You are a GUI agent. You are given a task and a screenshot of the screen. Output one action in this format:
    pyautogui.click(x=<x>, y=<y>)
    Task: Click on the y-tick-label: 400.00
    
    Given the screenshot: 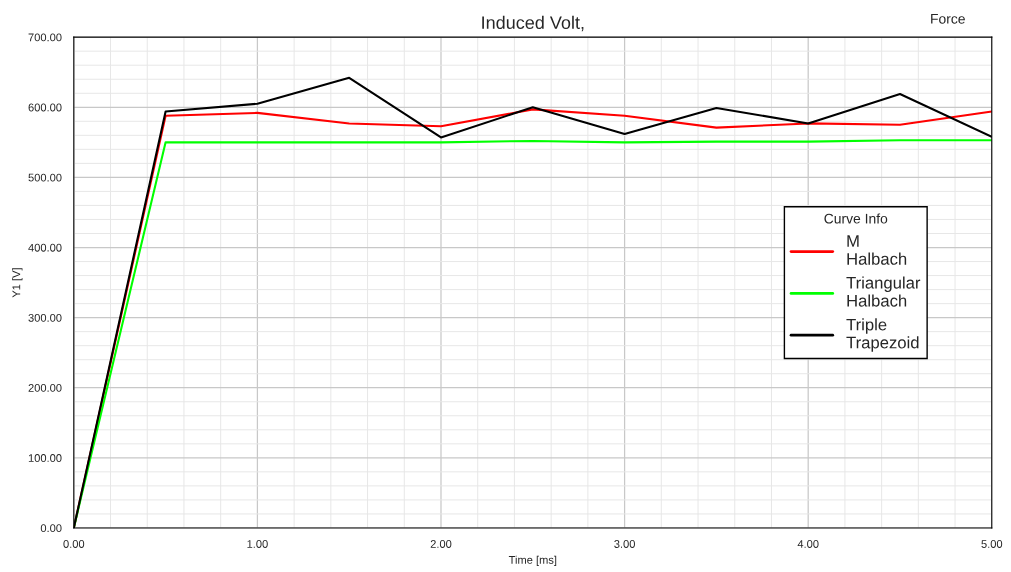 What is the action you would take?
    pyautogui.click(x=45, y=247)
    